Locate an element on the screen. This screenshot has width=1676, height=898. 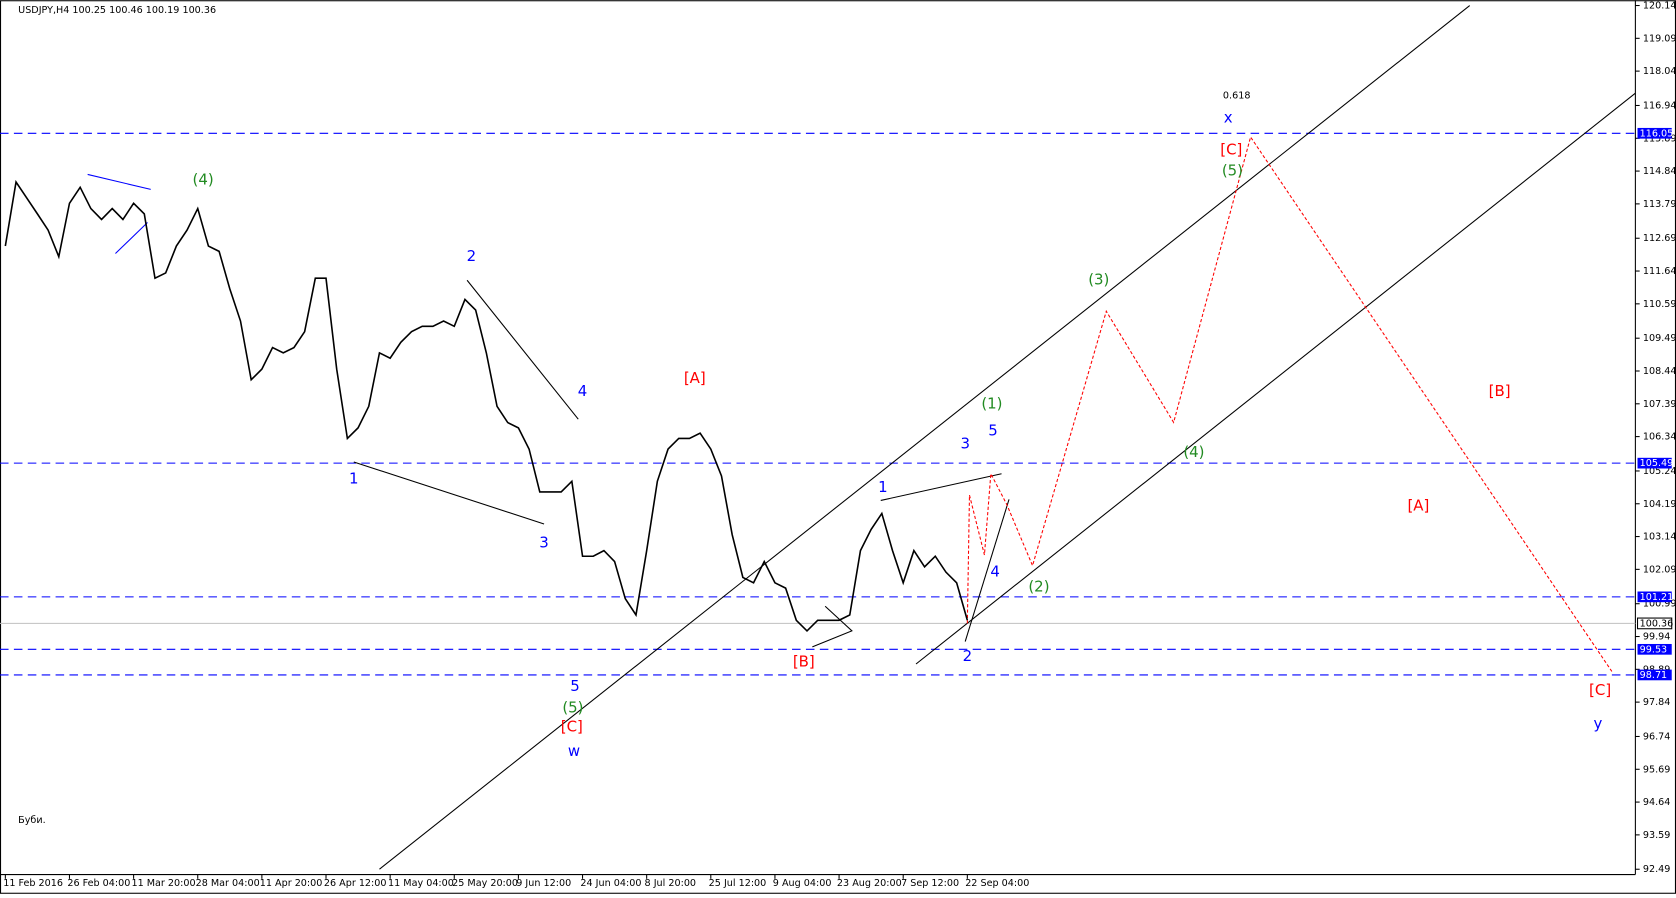
wave-label: y is located at coordinates (1598, 723).